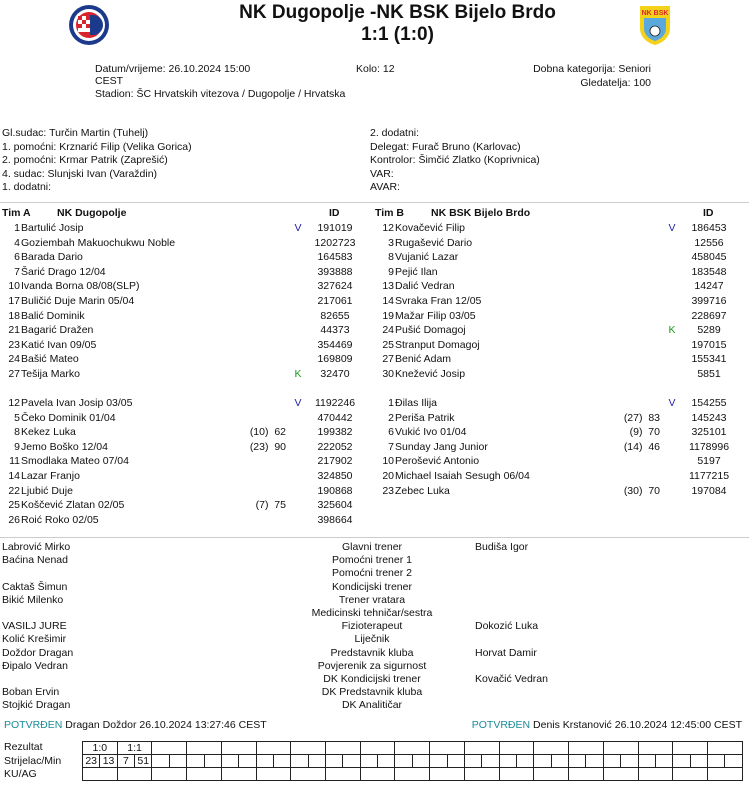 The height and width of the screenshot is (788, 749). I want to click on scorer-cell: 13, so click(108, 761).